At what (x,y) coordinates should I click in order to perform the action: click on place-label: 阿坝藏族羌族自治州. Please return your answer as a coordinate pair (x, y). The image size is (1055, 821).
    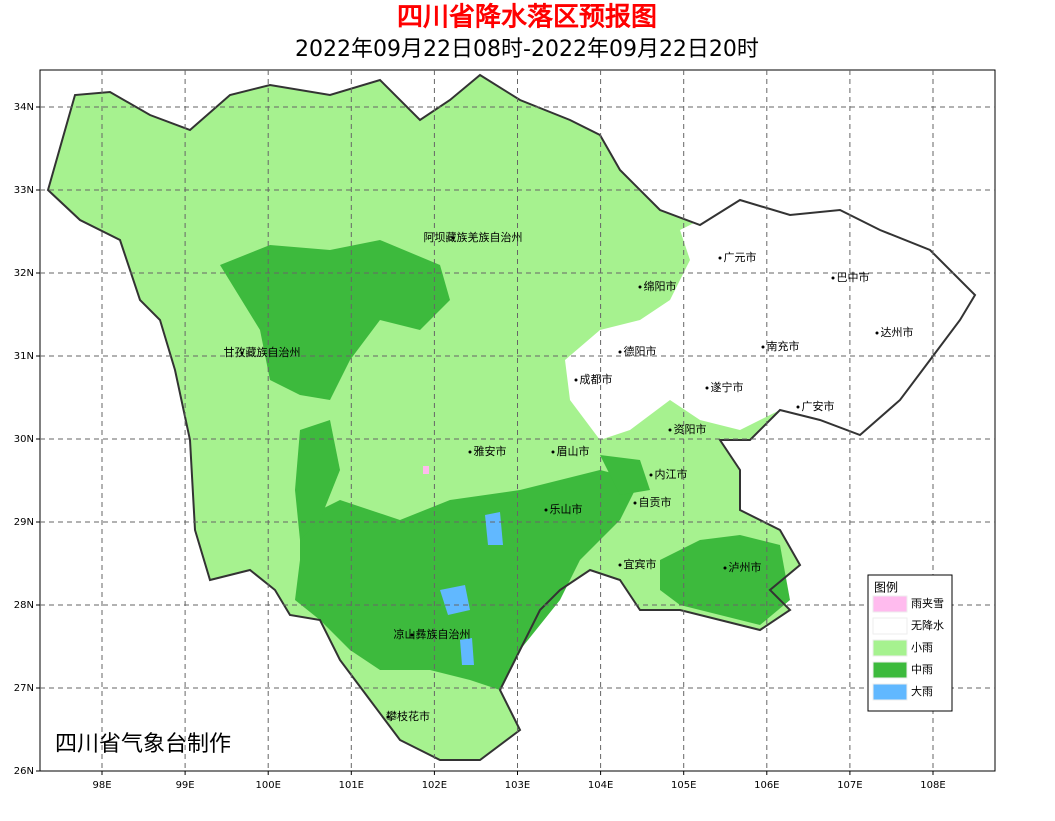
    Looking at the image, I should click on (473, 237).